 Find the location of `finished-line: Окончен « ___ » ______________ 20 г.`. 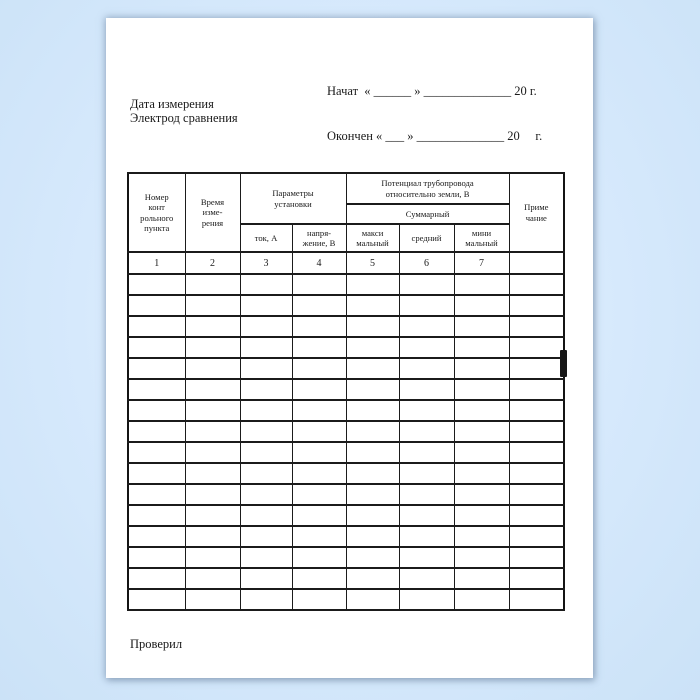

finished-line: Окончен « ___ » ______________ 20 г. is located at coordinates (435, 136).